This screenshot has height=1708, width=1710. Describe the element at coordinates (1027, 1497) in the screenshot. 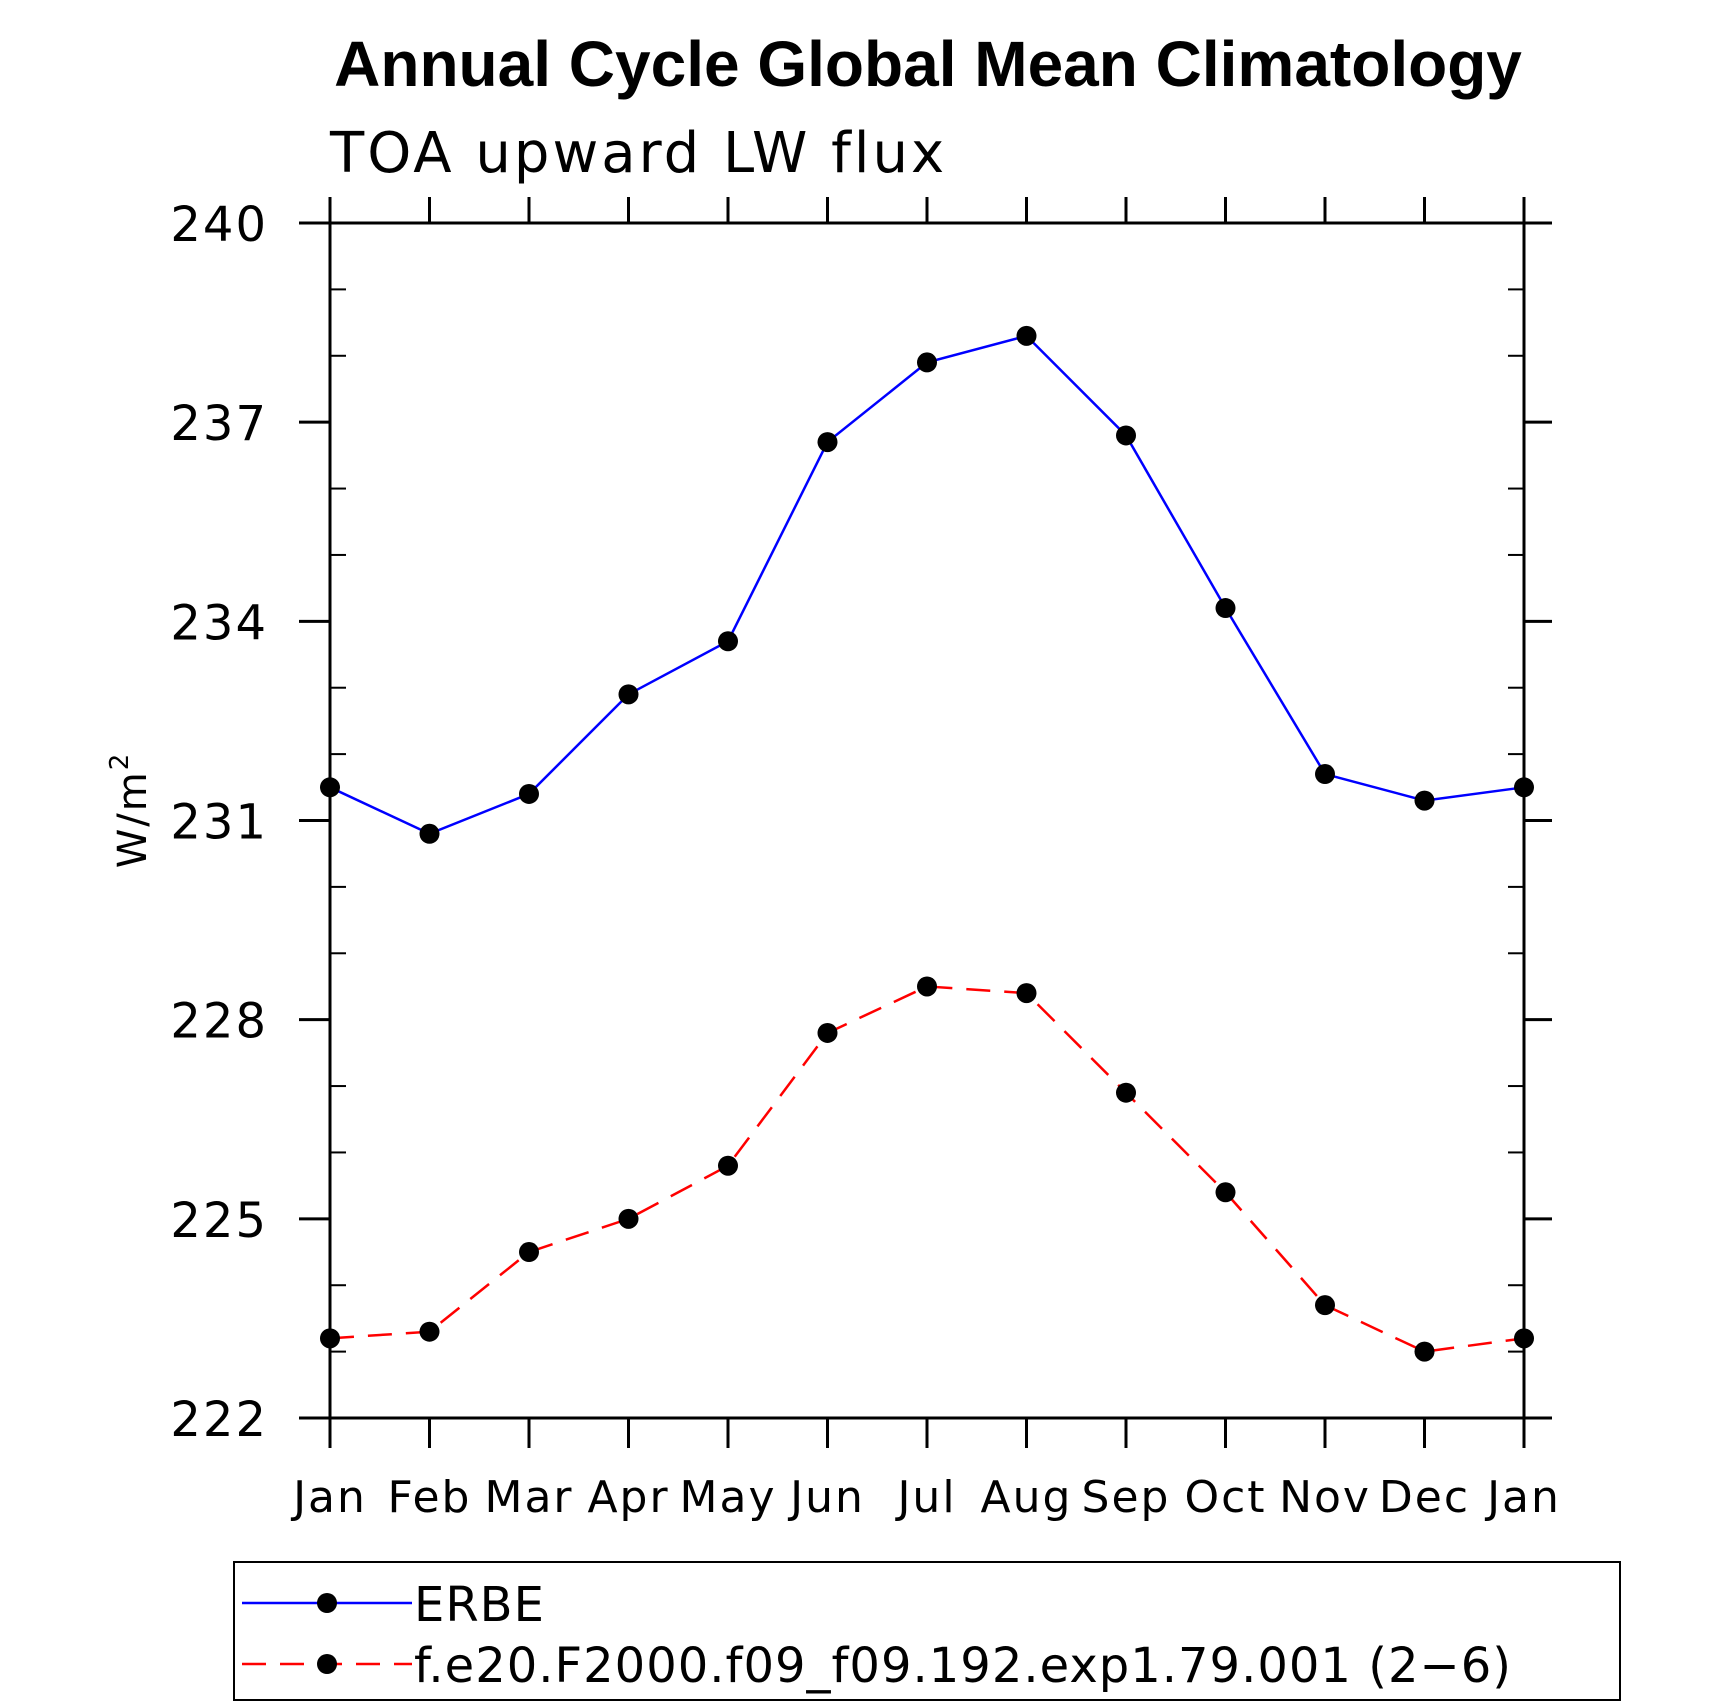

I see `x-tick-label: Aug` at that location.